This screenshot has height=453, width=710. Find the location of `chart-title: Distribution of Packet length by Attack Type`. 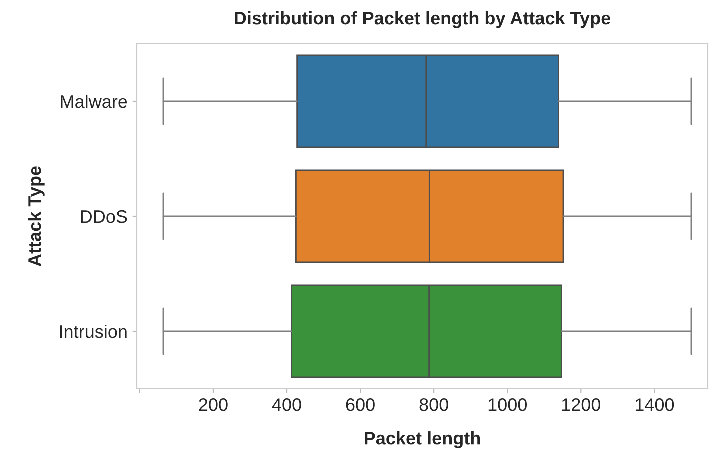

chart-title: Distribution of Packet length by Attack Type is located at coordinates (423, 19).